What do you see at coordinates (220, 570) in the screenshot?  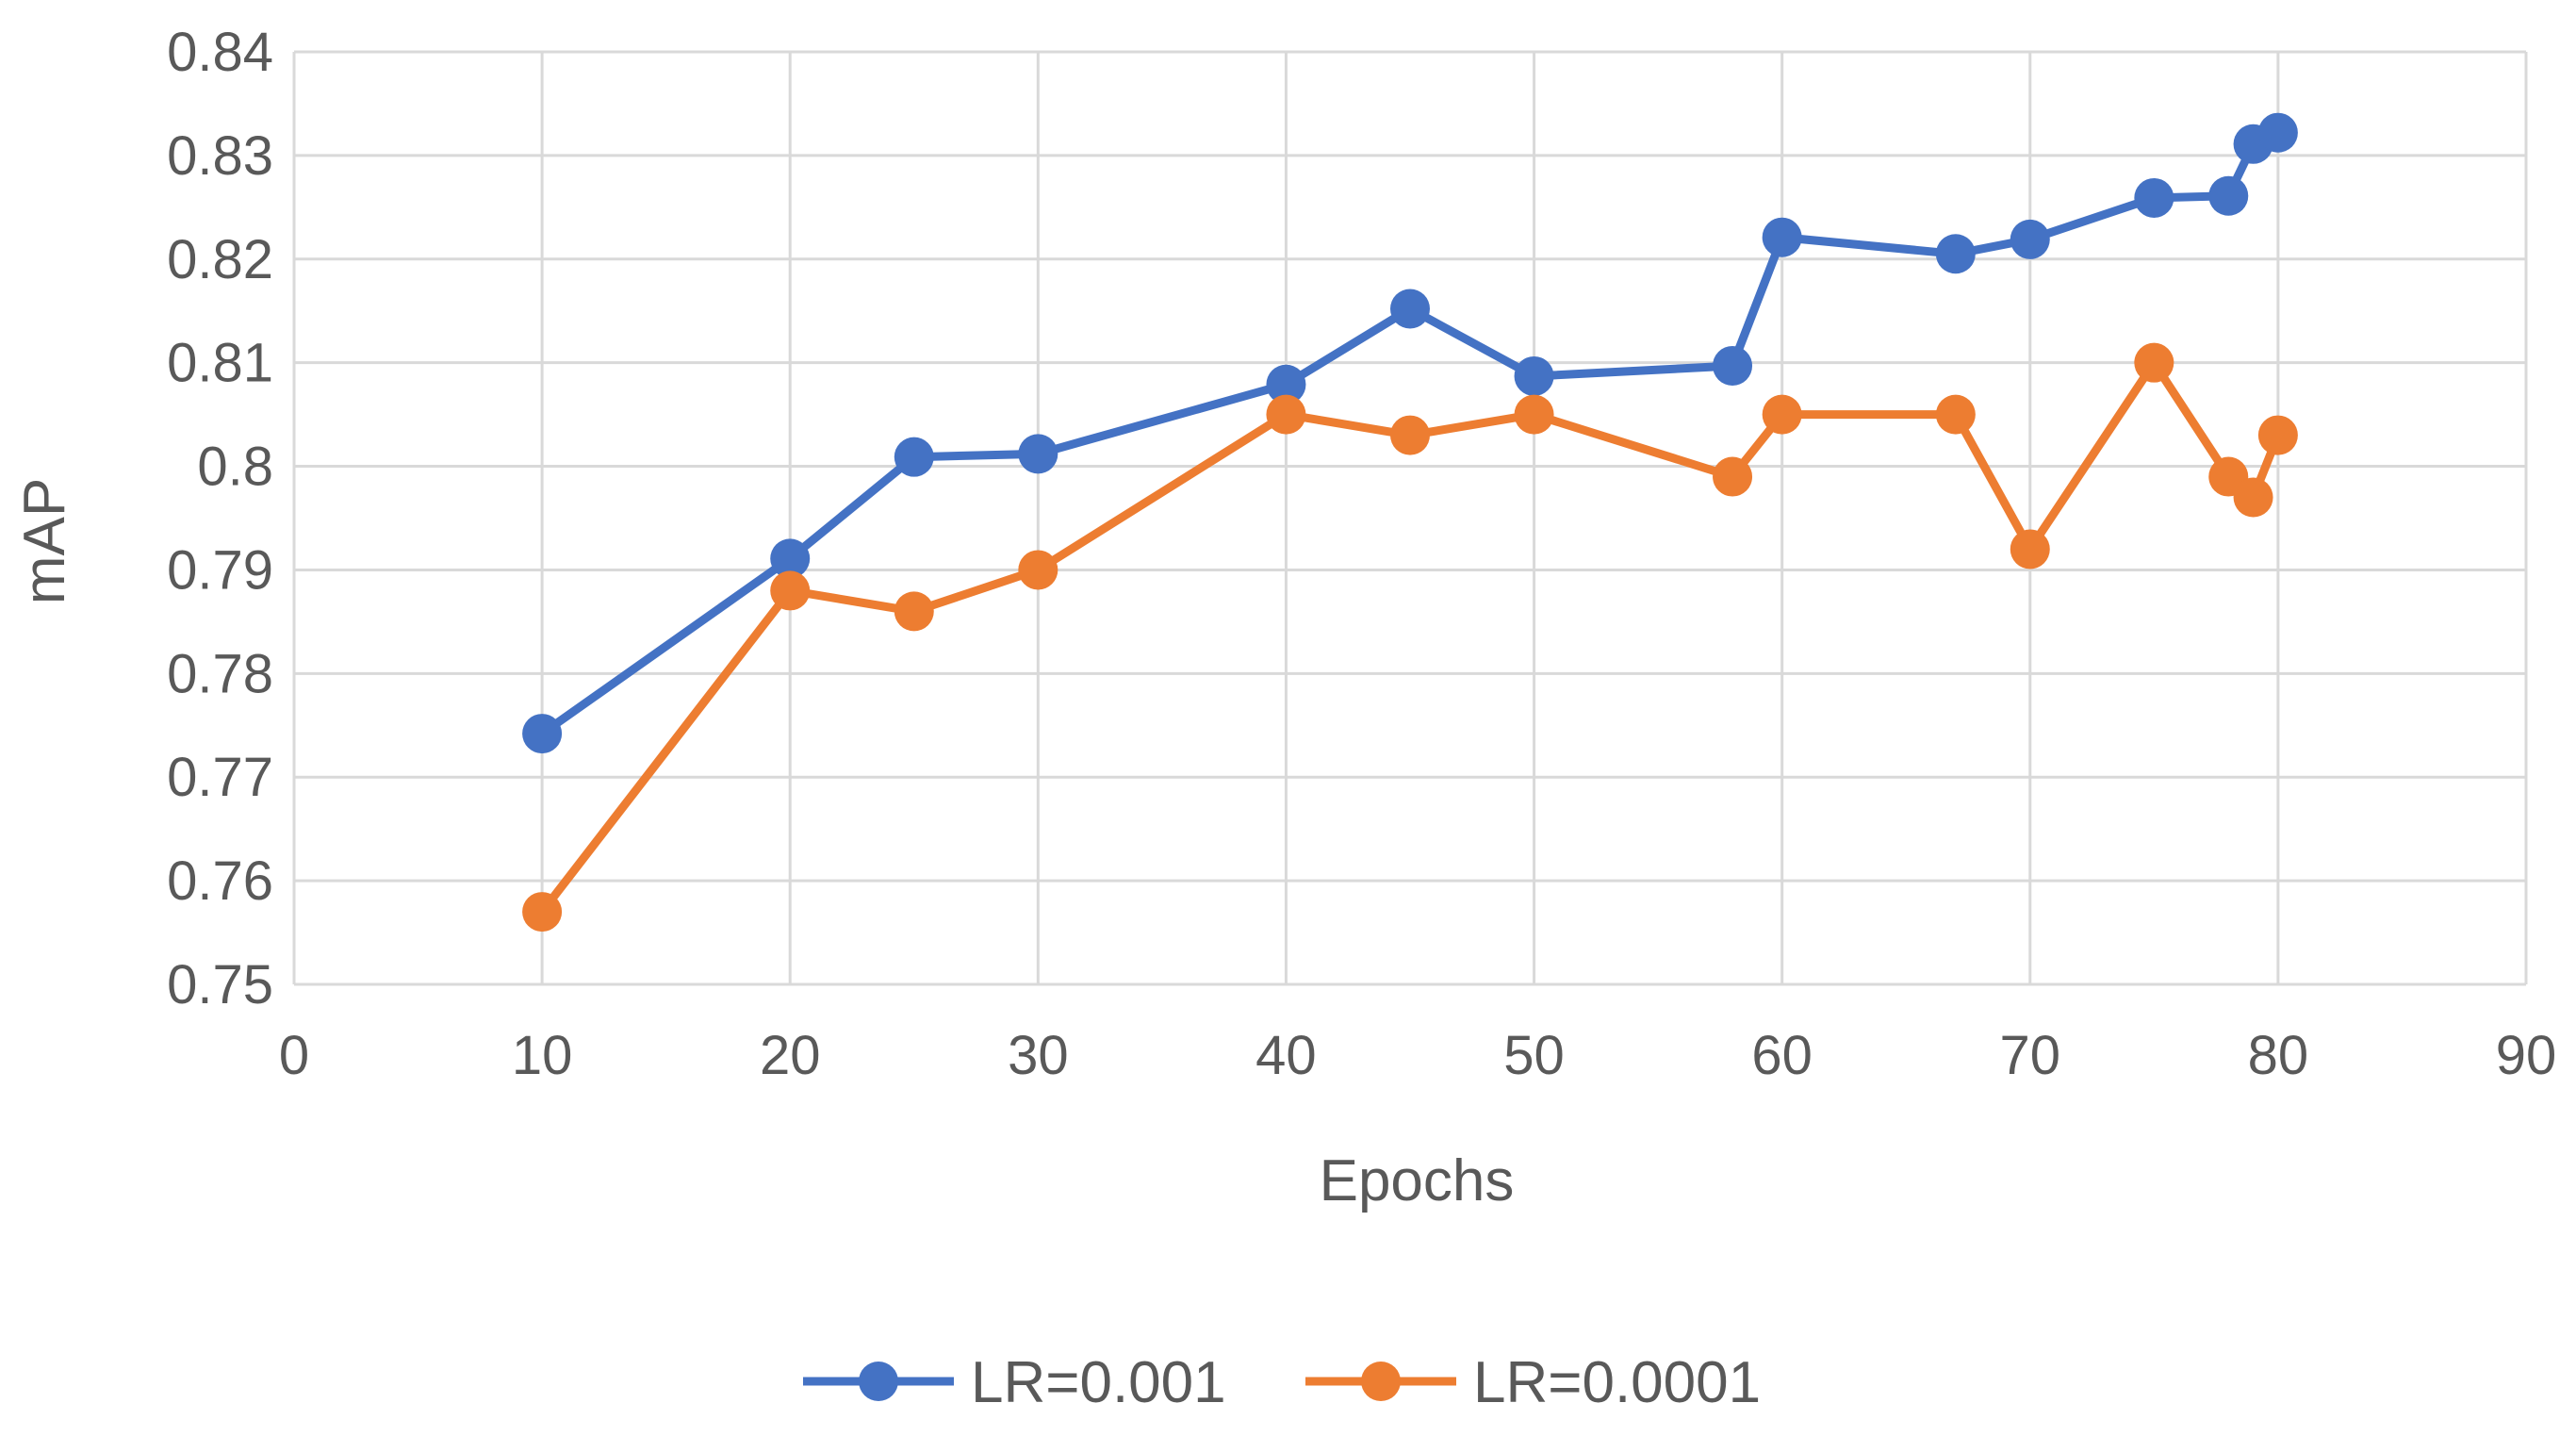 I see `y-tick-label: 0.79` at bounding box center [220, 570].